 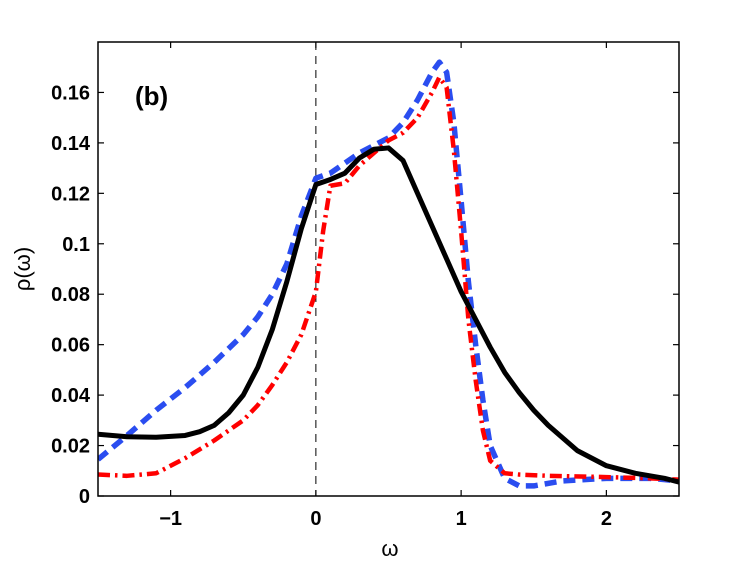 What do you see at coordinates (70, 346) in the screenshot?
I see `y-tick-label: 0.06` at bounding box center [70, 346].